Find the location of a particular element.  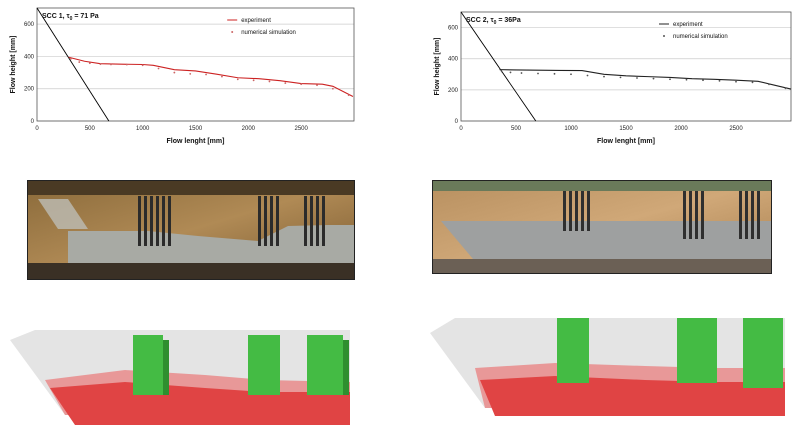

simulation-render-left is located at coordinates (180, 377).